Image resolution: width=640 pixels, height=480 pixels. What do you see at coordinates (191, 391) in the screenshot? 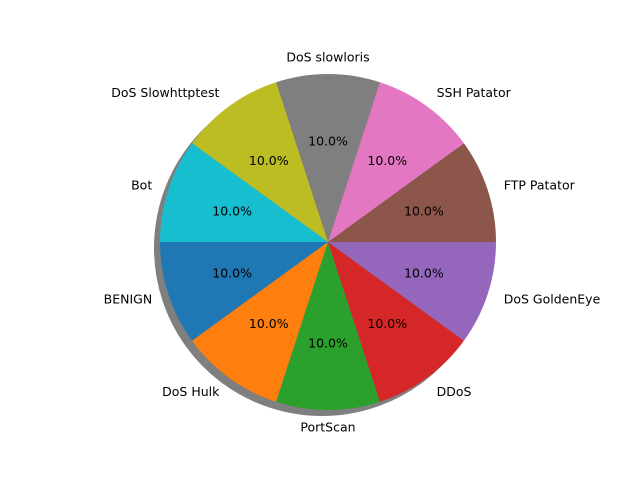
I see `slice-label-dos-hulk: DoS Hulk` at bounding box center [191, 391].